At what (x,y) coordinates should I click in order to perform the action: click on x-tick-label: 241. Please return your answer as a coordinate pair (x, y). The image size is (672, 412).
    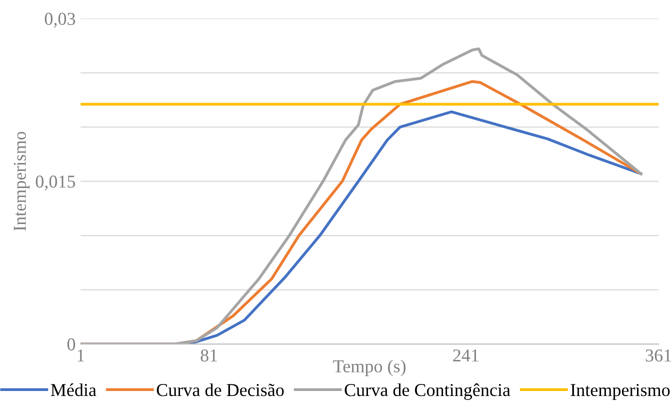
    Looking at the image, I should click on (465, 355).